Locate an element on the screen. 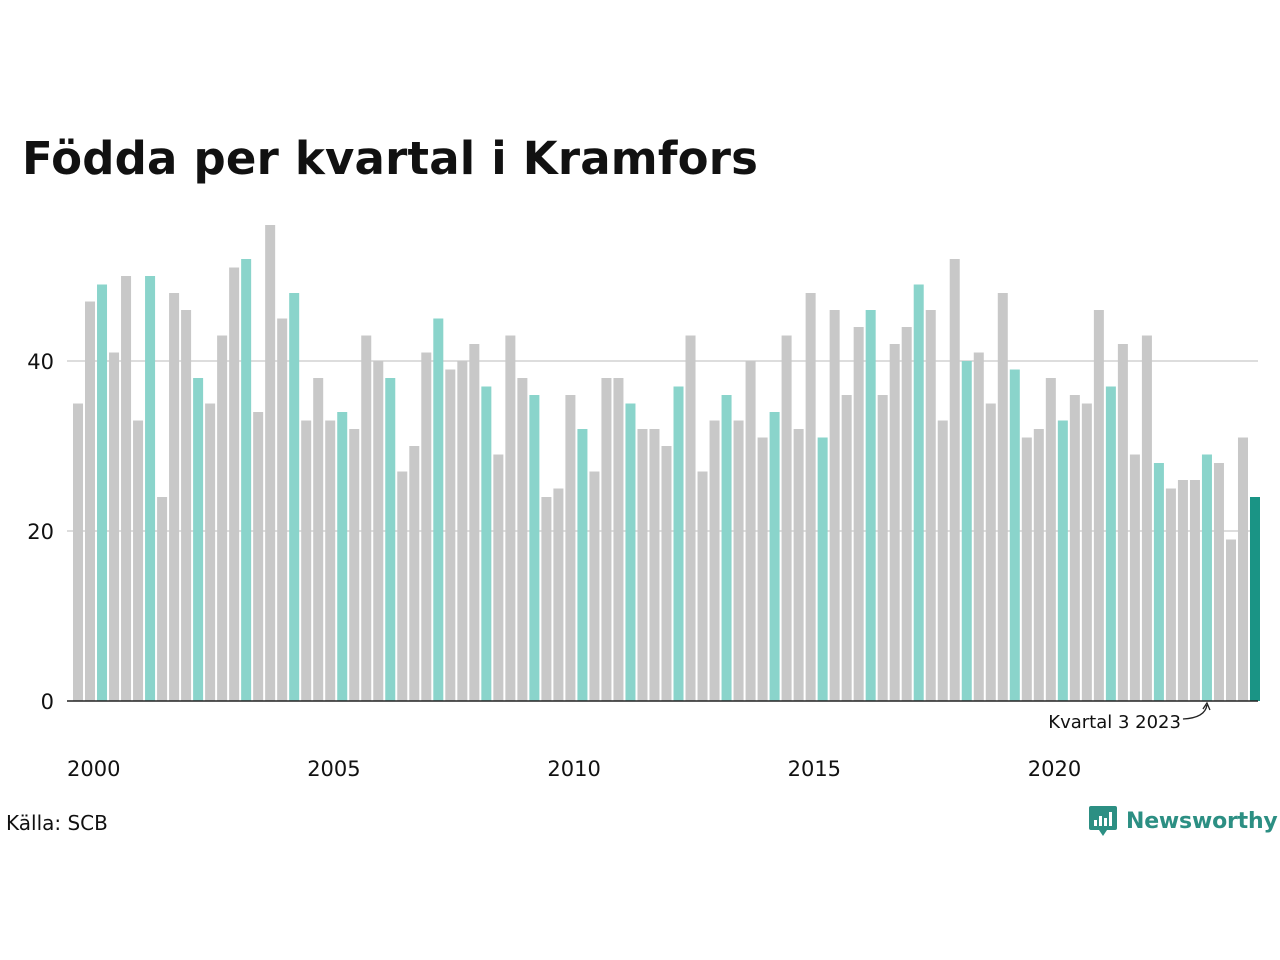 The image size is (1280, 960). bar-2013-q4 is located at coordinates (738, 560).